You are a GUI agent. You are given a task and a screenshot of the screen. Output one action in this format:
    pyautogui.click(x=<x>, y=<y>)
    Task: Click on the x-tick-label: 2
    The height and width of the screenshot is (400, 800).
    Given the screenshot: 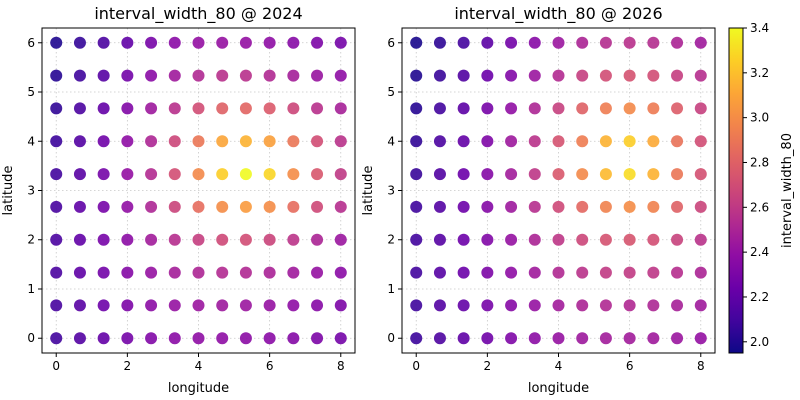 What is the action you would take?
    pyautogui.click(x=488, y=366)
    